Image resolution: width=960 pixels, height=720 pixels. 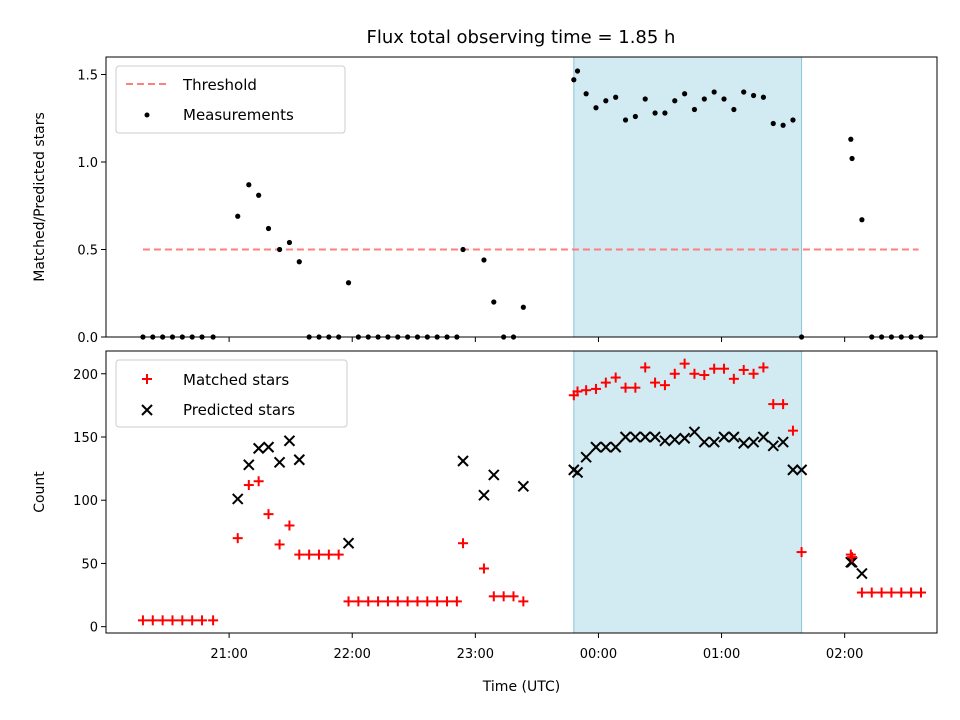 I want to click on x-axis-label: Time (UTC), so click(x=521, y=687).